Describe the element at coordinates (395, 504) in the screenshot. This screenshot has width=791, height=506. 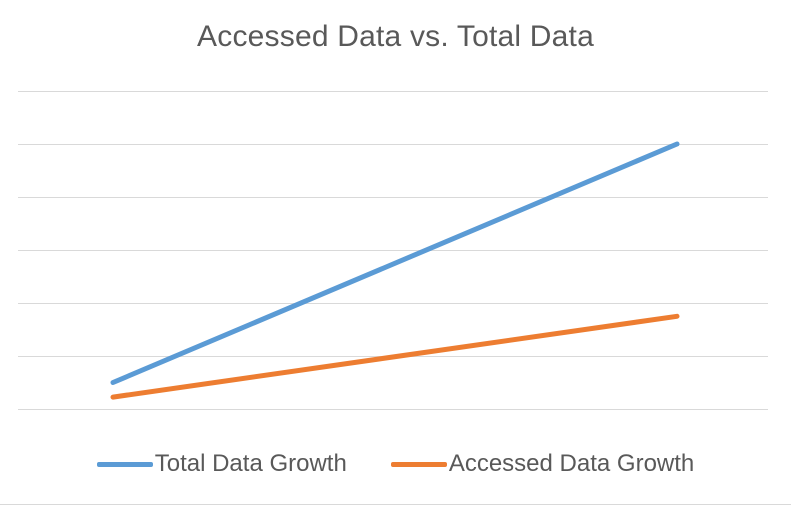
I see `bottom-divider` at that location.